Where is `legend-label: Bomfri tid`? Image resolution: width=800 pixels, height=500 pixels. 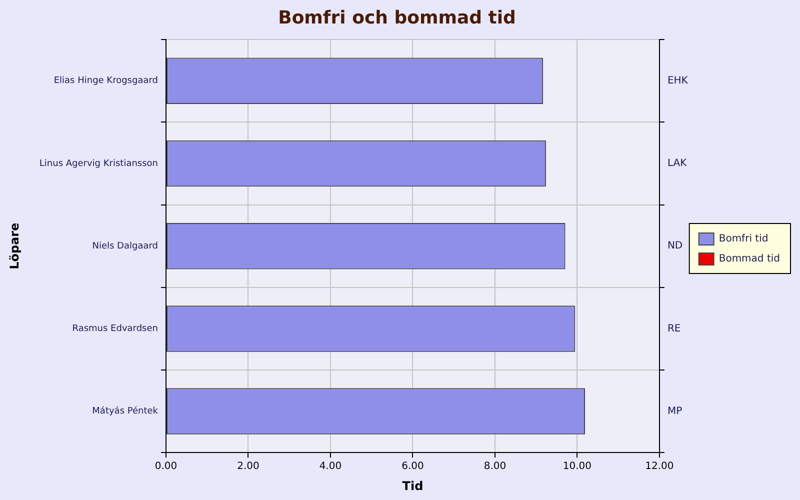
legend-label: Bomfri tid is located at coordinates (743, 239).